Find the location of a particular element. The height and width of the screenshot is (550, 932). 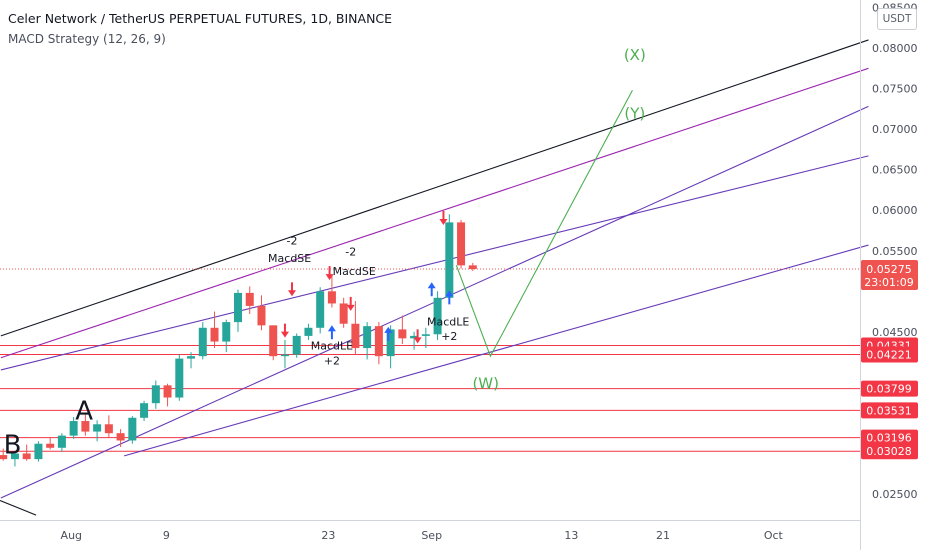

level-badge: 0.04221 is located at coordinates (889, 354).